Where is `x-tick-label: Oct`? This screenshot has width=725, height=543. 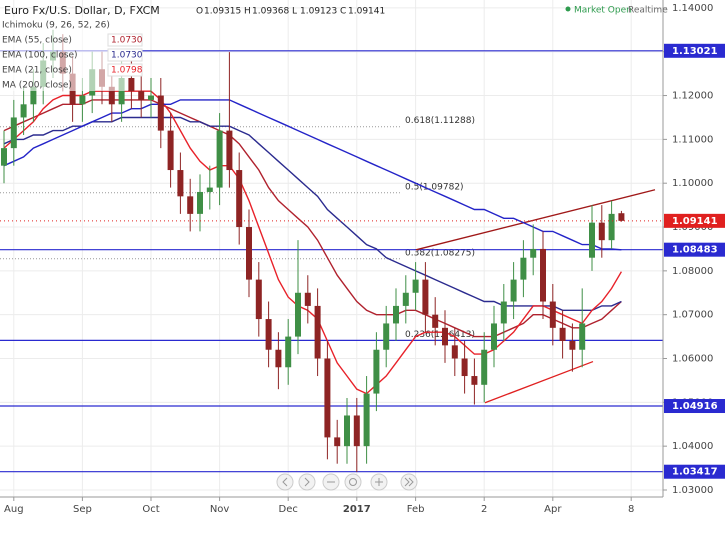
x-tick-label: Oct is located at coordinates (150, 509).